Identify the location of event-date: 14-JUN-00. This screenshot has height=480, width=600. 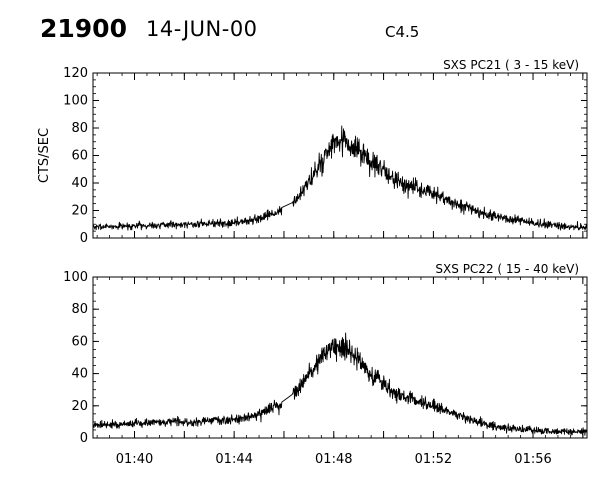
(202, 29).